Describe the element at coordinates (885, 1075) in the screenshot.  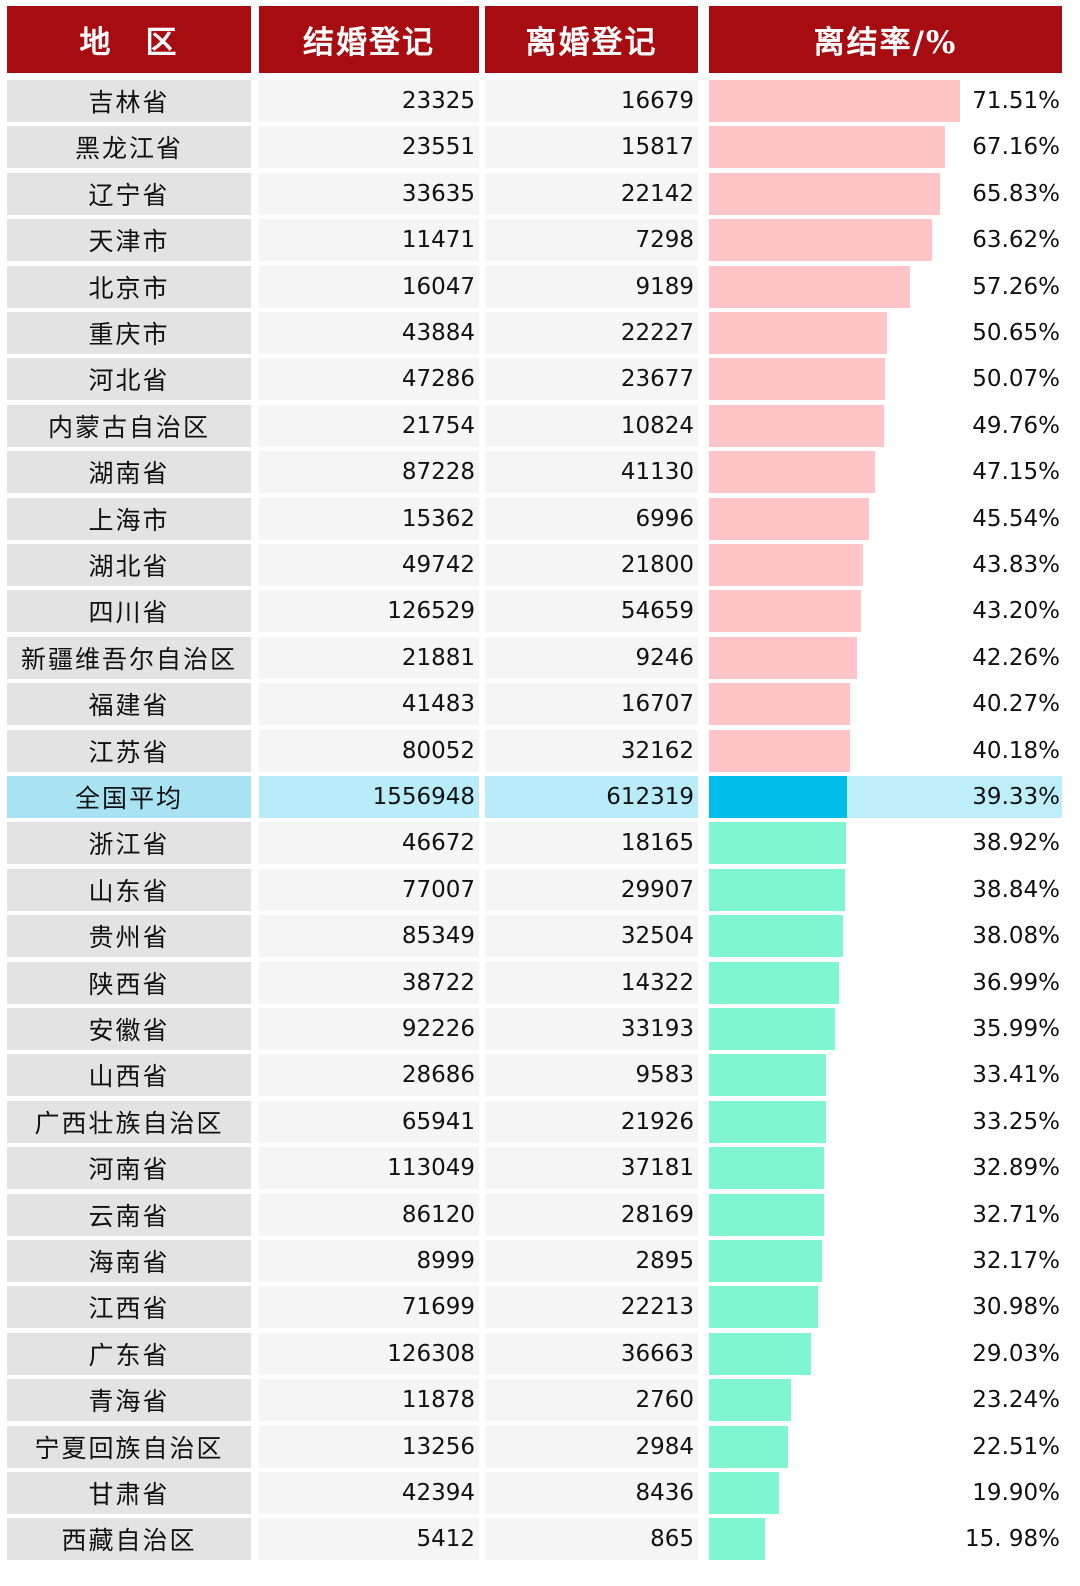
I see `ratio-cell: 33.41%` at that location.